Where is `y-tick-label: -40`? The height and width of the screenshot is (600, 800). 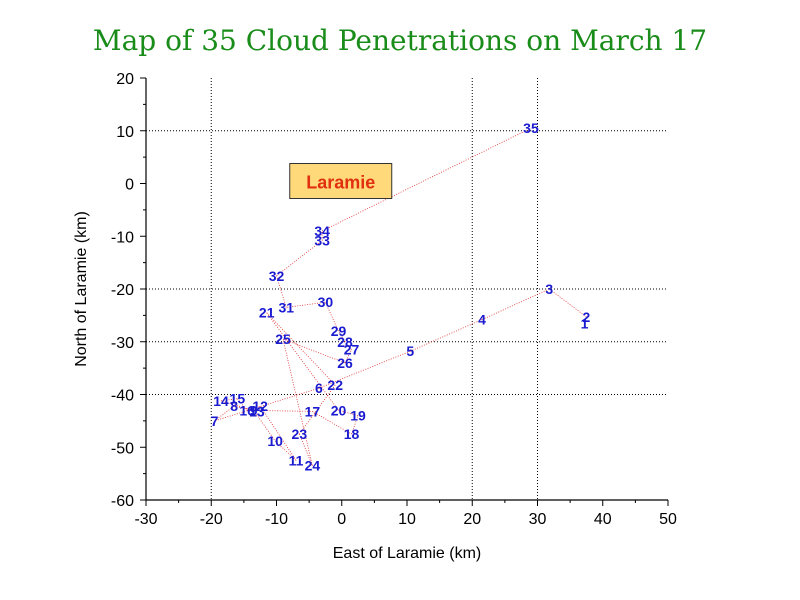 y-tick-label: -40 is located at coordinates (122, 396).